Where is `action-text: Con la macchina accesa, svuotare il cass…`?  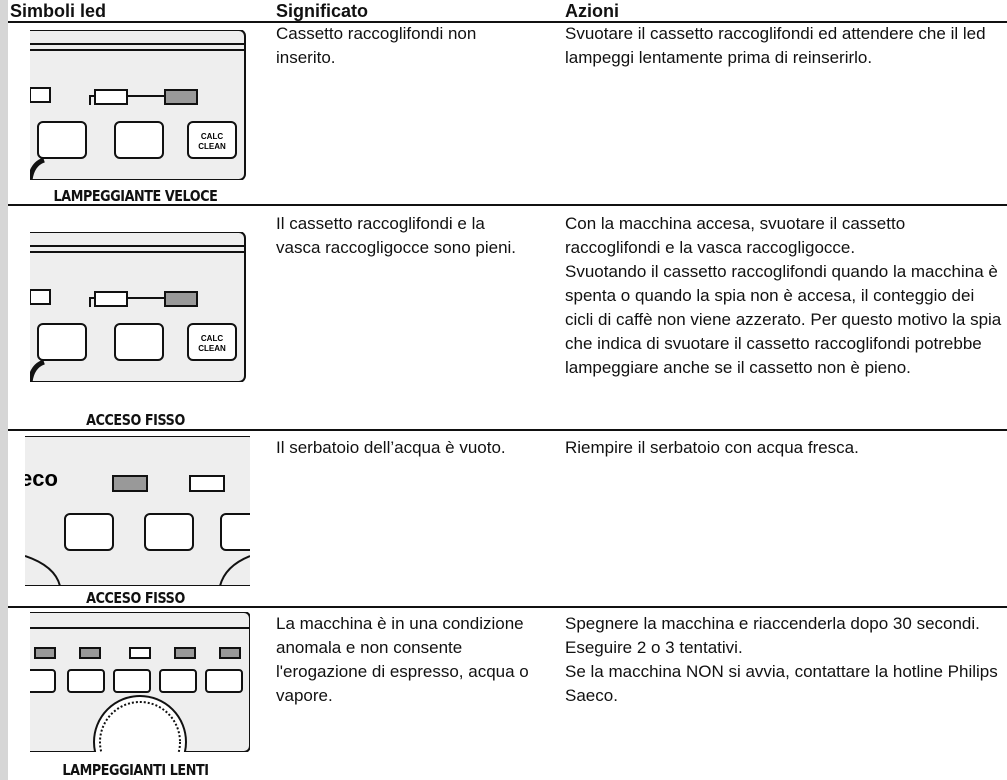 action-text: Con la macchina accesa, svuotare il cass… is located at coordinates (735, 235).